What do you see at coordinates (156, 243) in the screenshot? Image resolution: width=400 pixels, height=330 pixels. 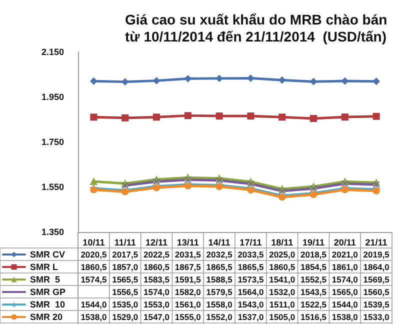 I see `x-tick-label: 12/11` at bounding box center [156, 243].